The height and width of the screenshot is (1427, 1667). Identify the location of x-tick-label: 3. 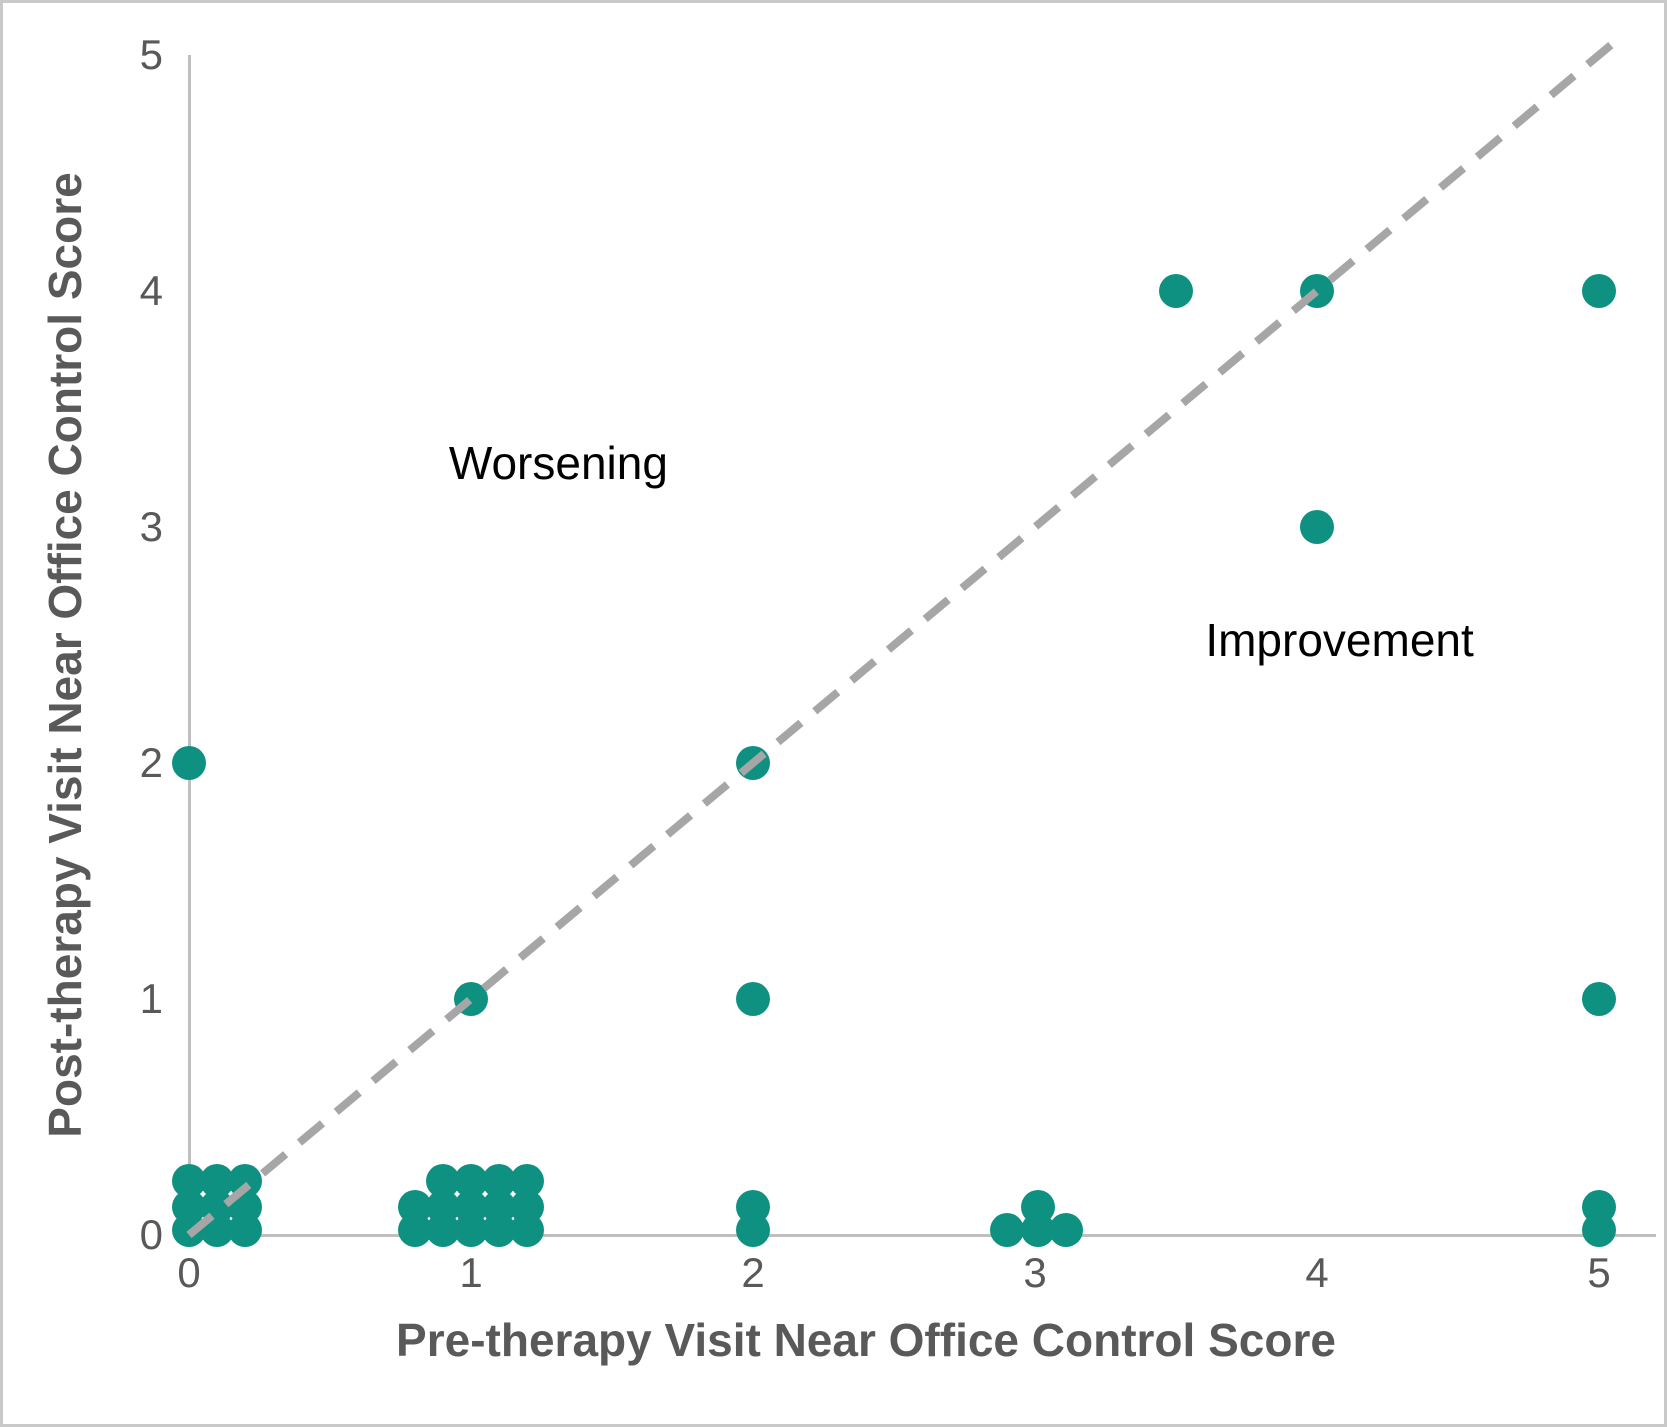
(1035, 1272).